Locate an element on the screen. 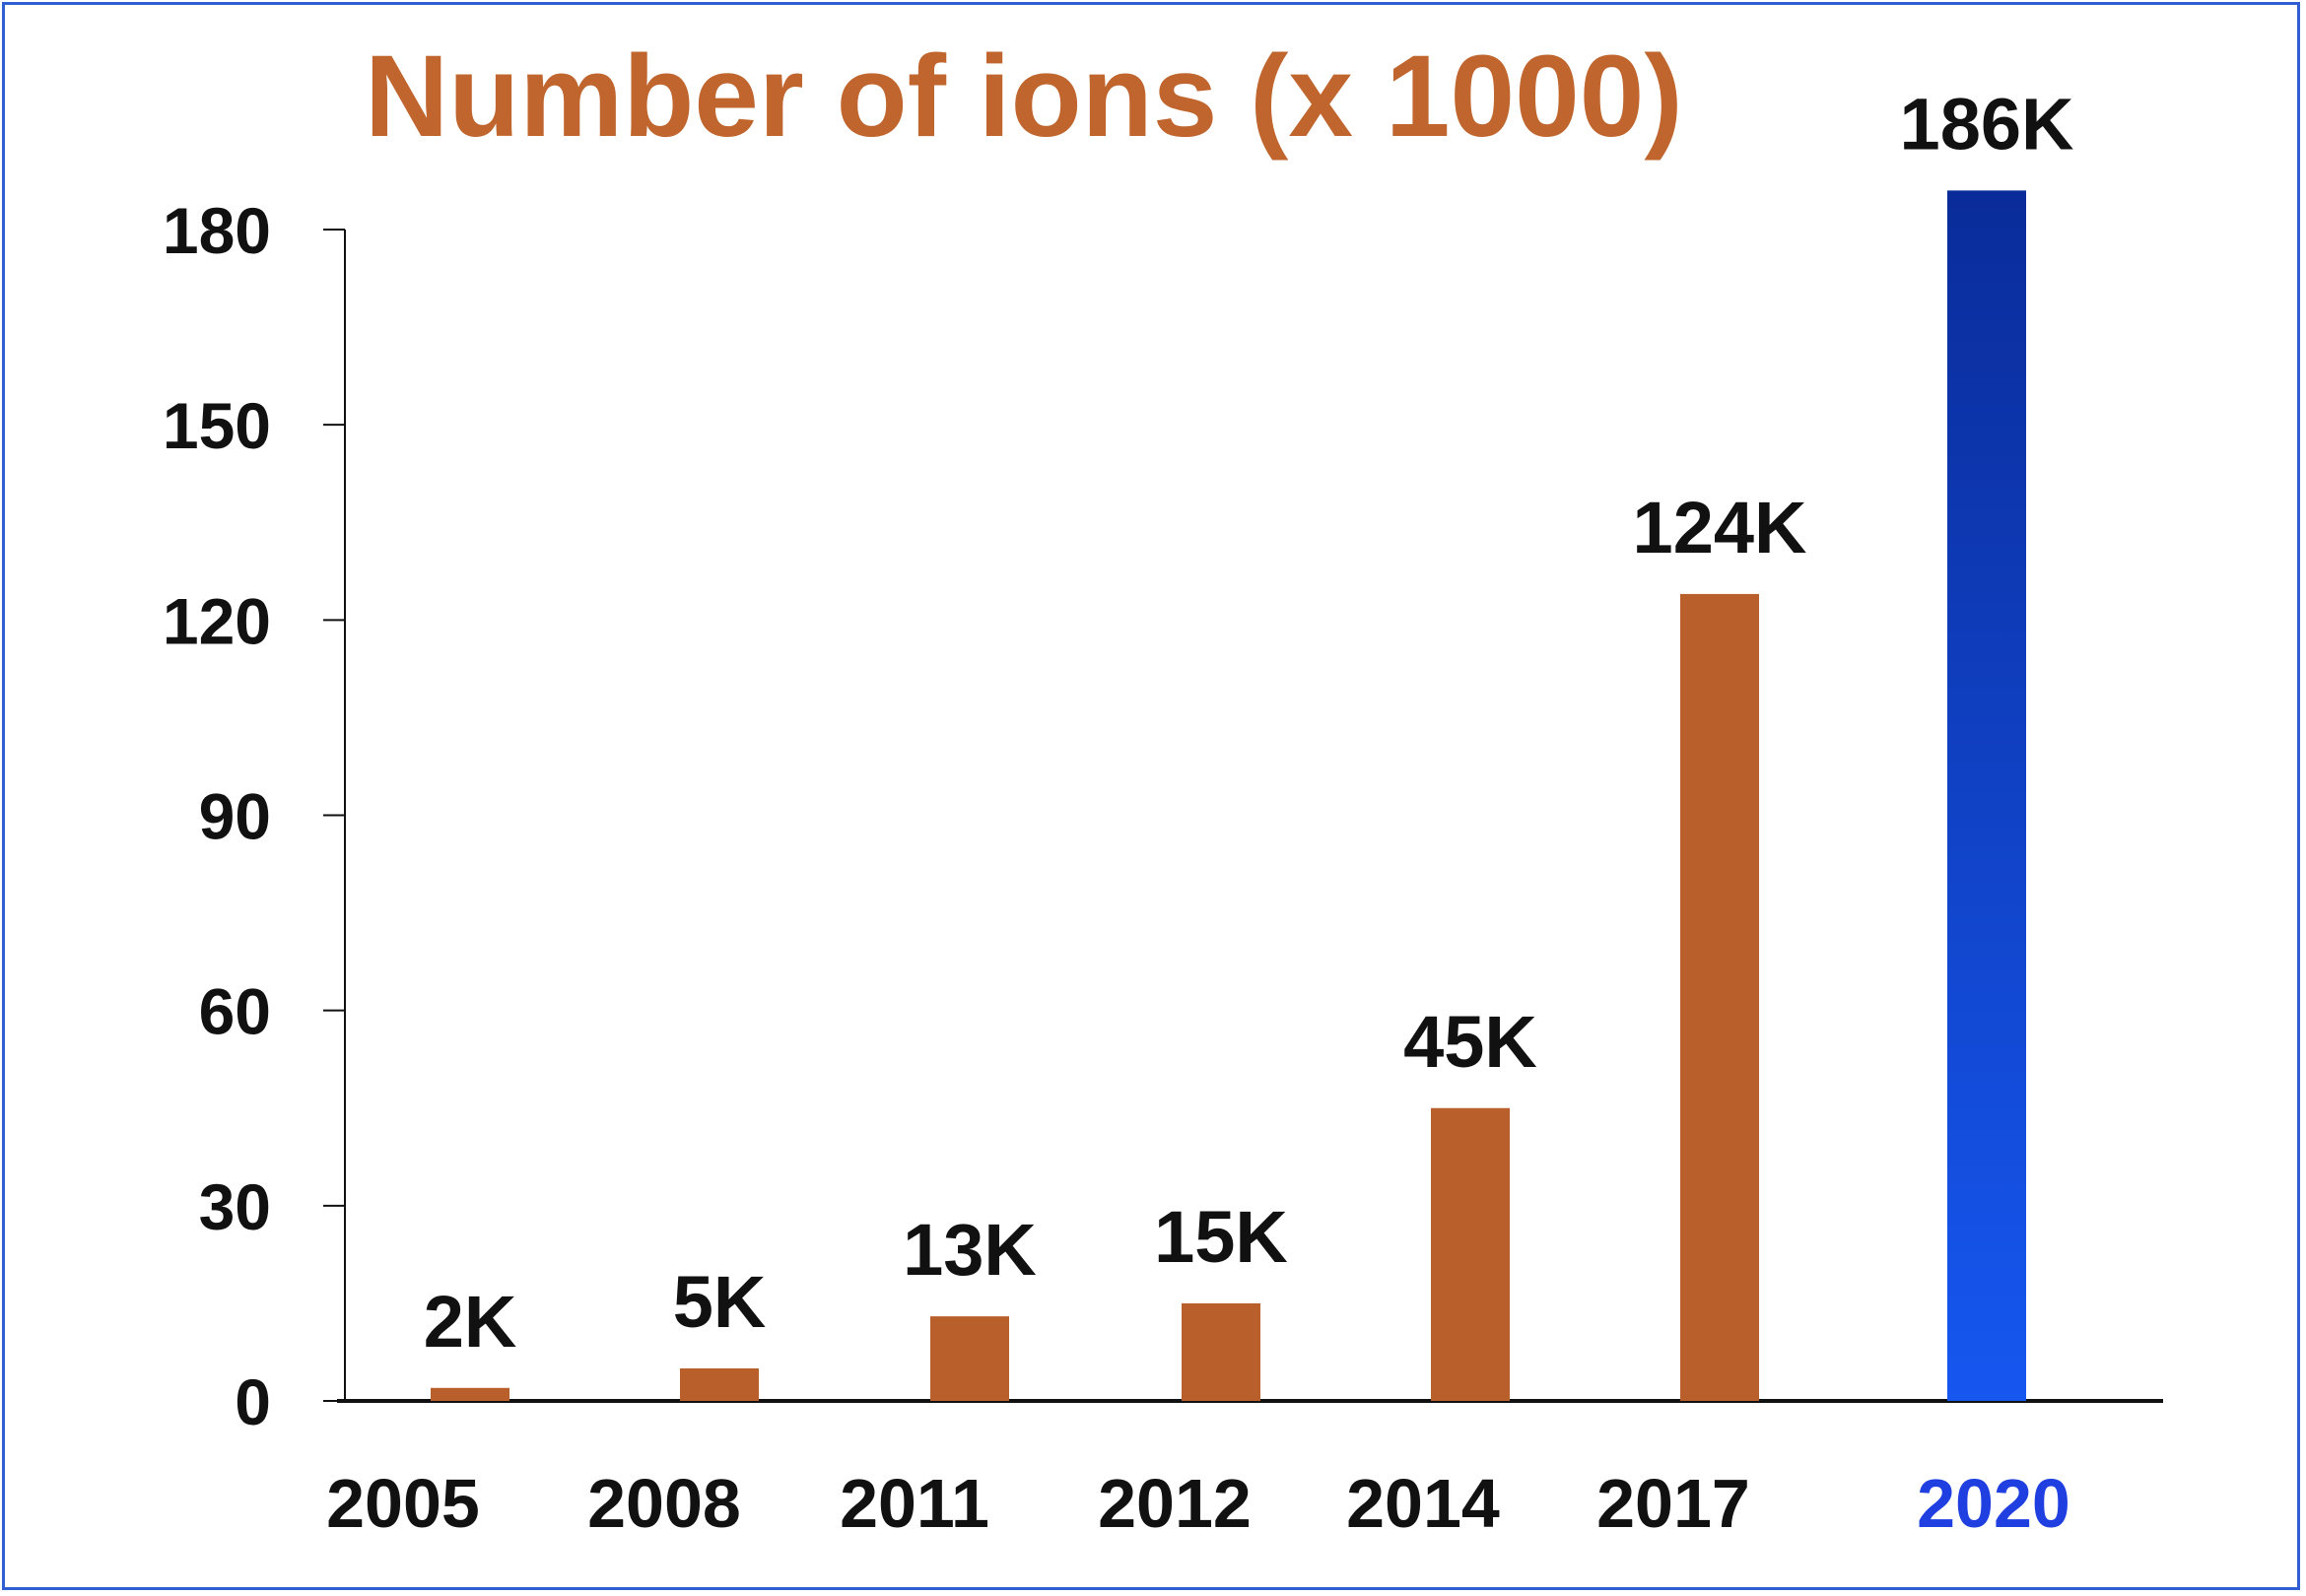 This screenshot has height=1596, width=2306. x-tick-label-2012: 2012 is located at coordinates (1175, 1504).